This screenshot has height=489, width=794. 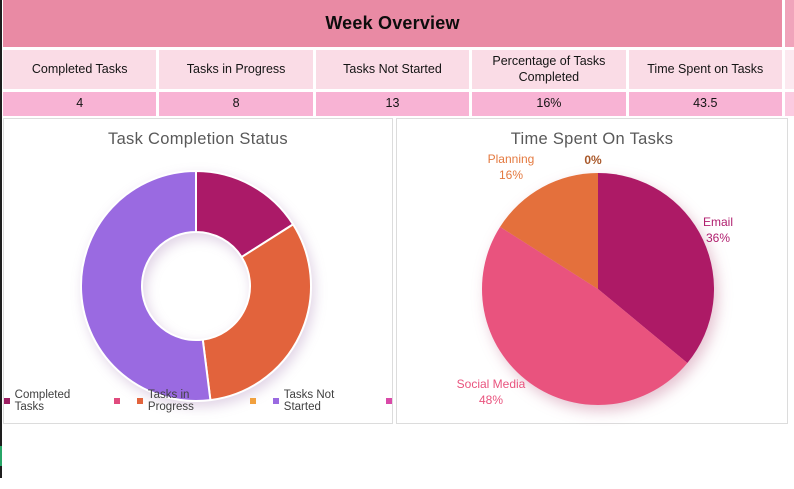 I want to click on pie-label-zero-value: 0%, so click(x=593, y=160).